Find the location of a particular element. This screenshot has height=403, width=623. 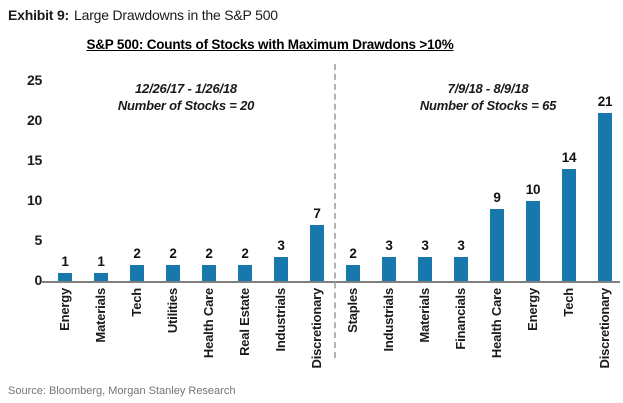

exhibit-header: Exhibit 9: Large Drawdowns in the S&P 500 is located at coordinates (143, 15).